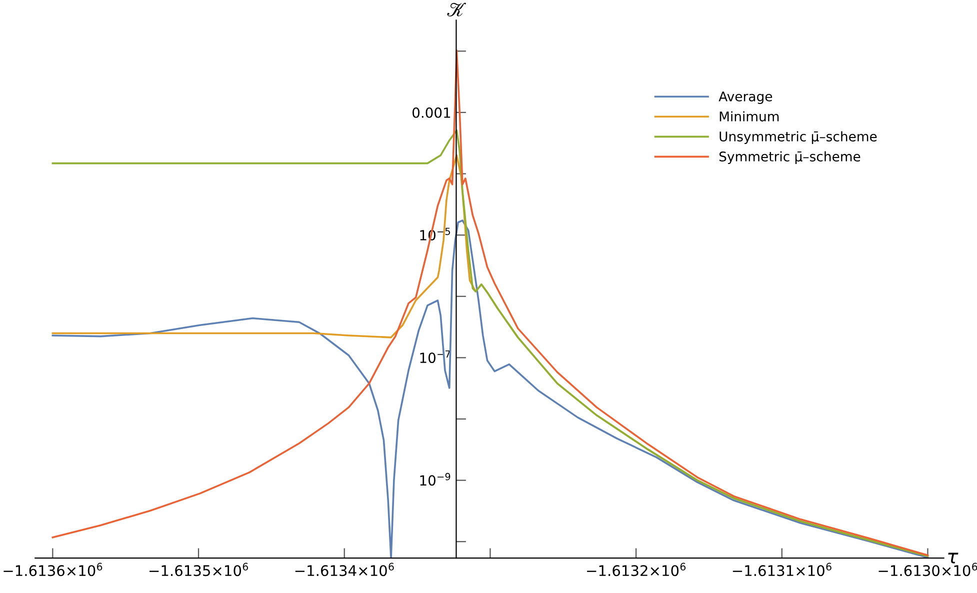 The image size is (977, 593). I want to click on x-tick-label: −1.6135×10$^{6}$, so click(199, 569).